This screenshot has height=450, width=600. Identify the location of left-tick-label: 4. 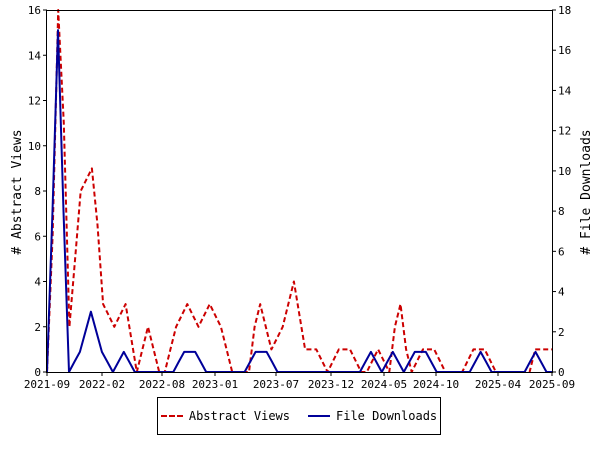
(37, 282).